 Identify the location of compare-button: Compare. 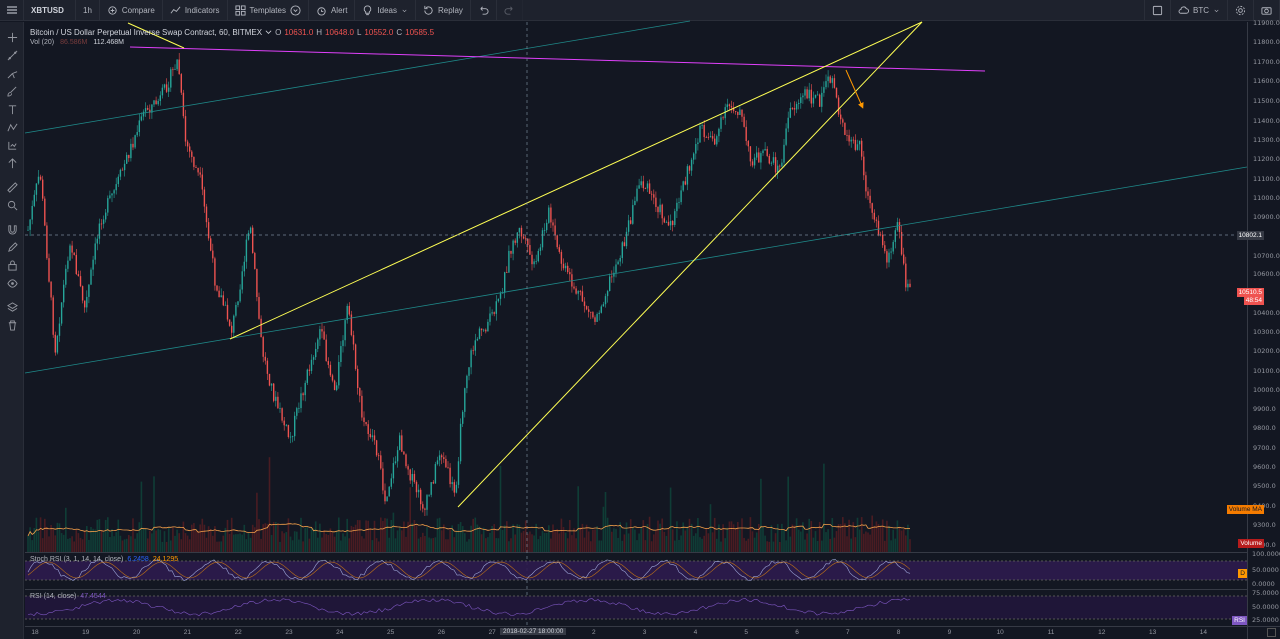
(131, 10).